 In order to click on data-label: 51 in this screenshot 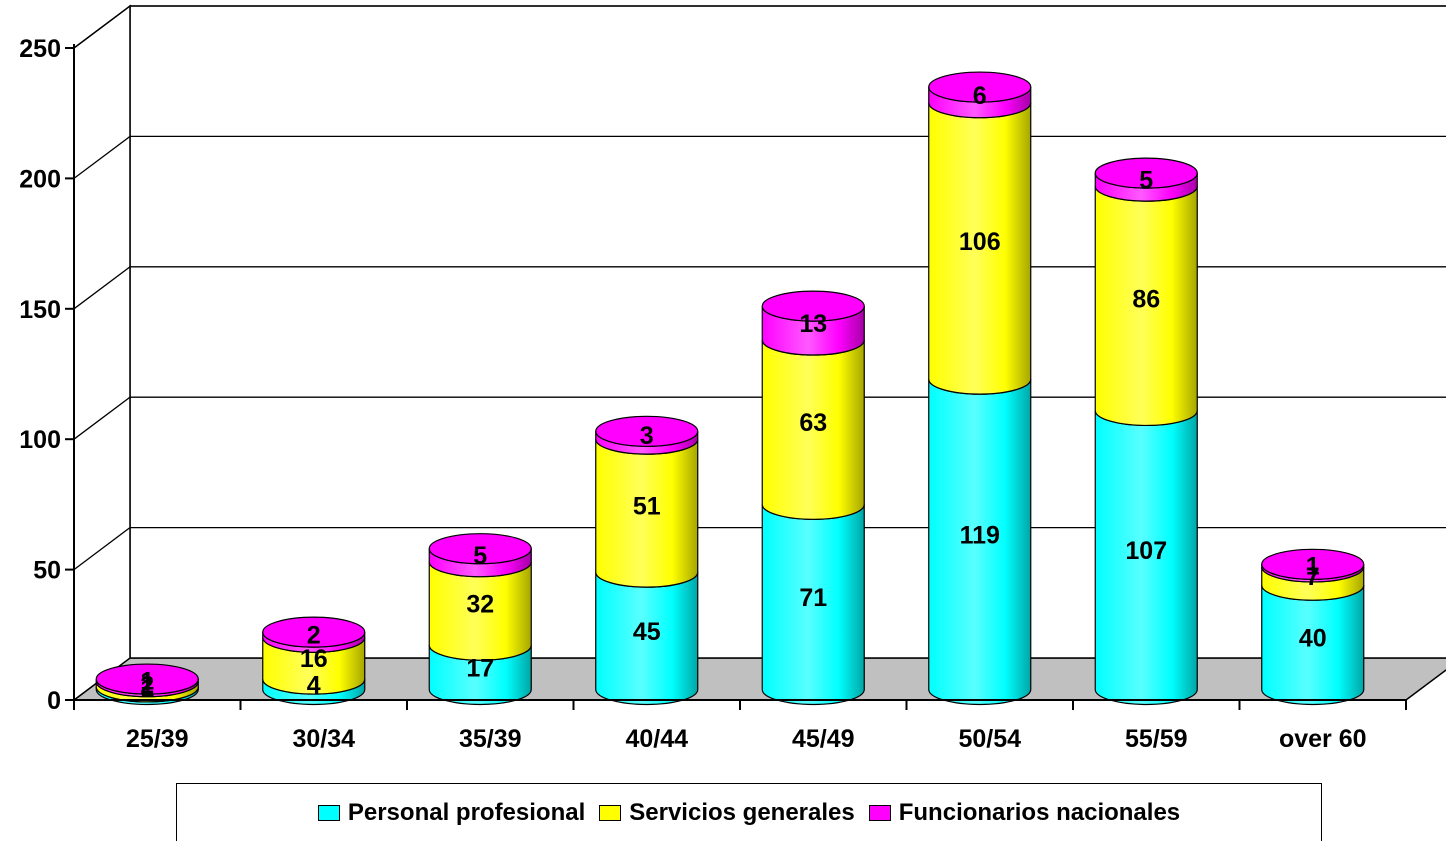, I will do `click(647, 507)`.